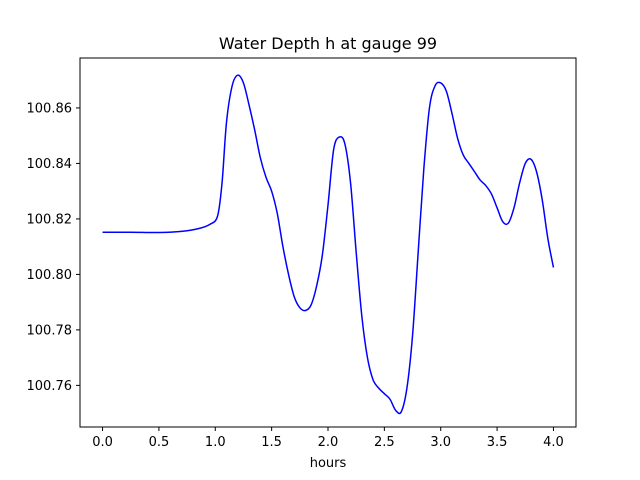 The width and height of the screenshot is (640, 480). What do you see at coordinates (50, 219) in the screenshot?
I see `y-tick-label: 100.82` at bounding box center [50, 219].